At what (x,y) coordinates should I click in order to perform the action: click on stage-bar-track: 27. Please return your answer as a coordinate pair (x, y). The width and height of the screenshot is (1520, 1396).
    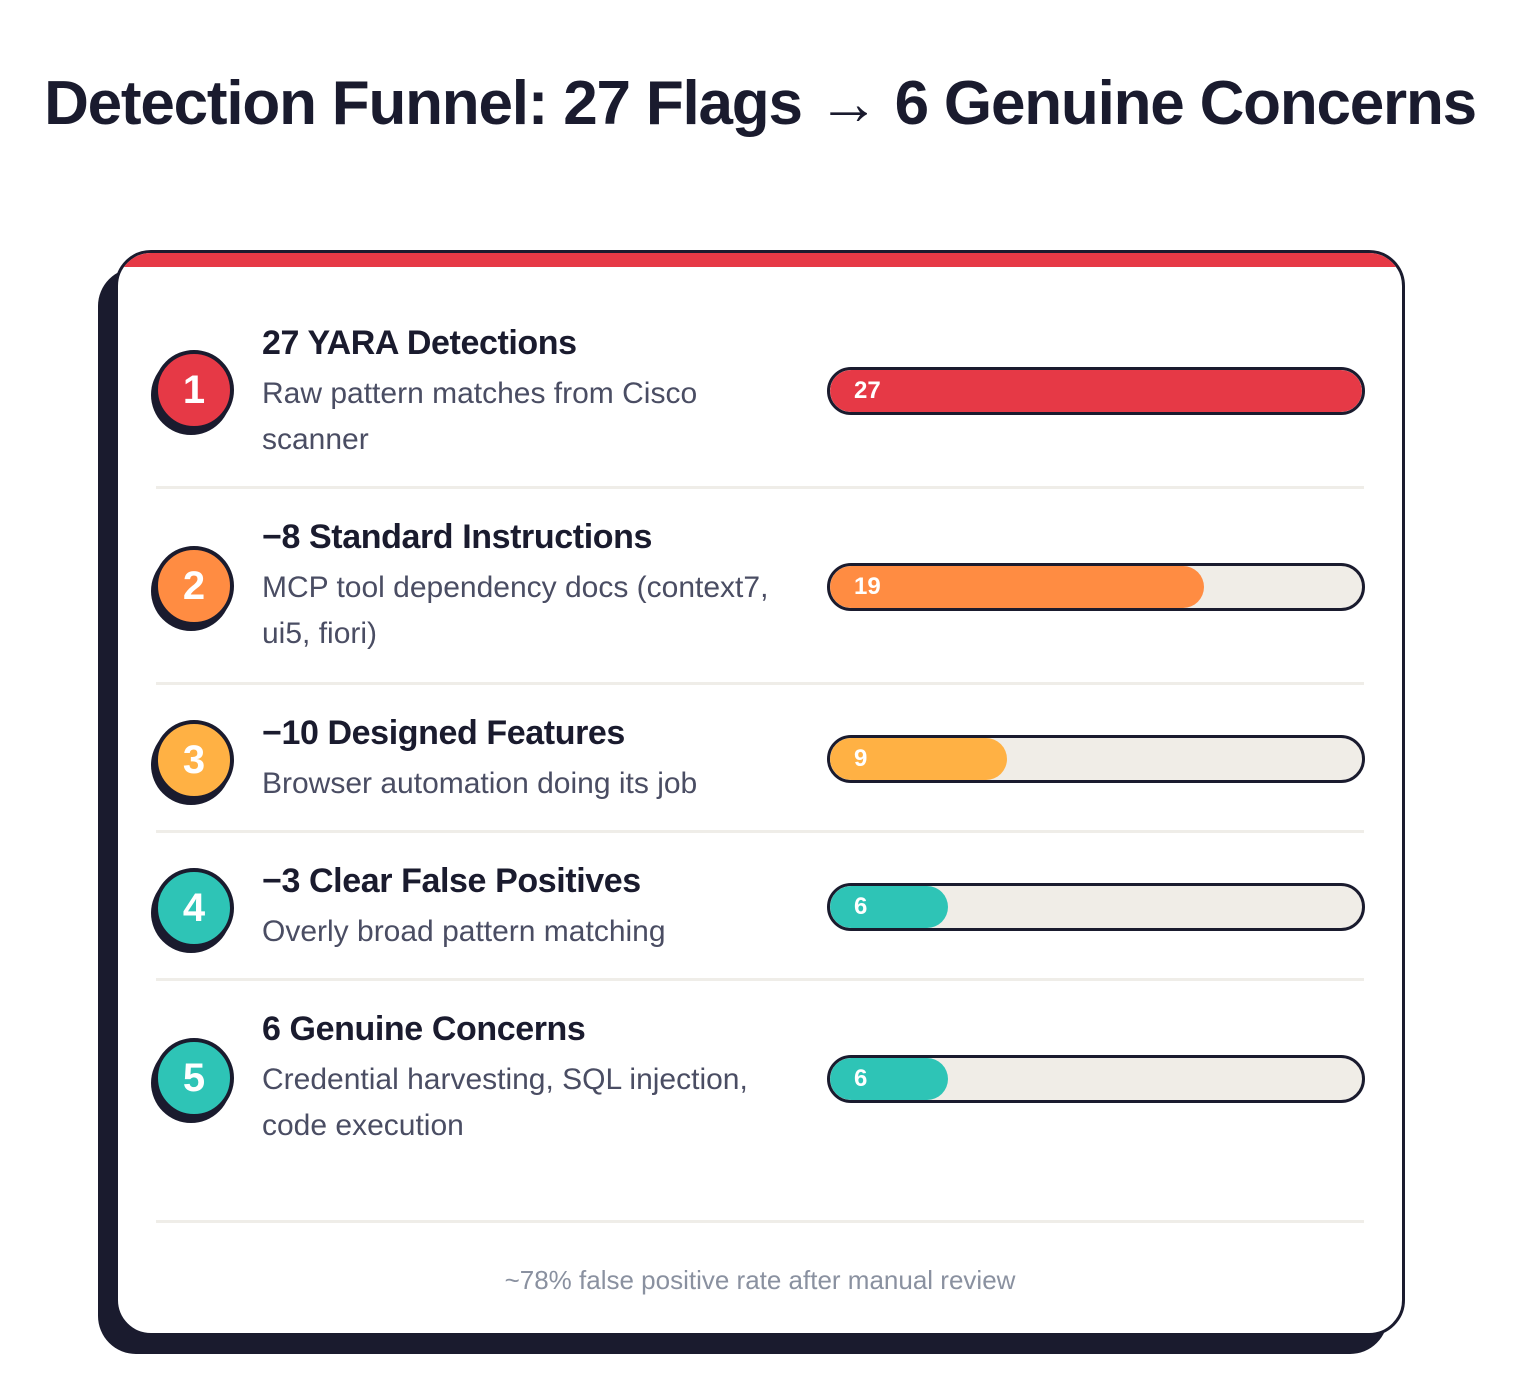
    Looking at the image, I should click on (1096, 391).